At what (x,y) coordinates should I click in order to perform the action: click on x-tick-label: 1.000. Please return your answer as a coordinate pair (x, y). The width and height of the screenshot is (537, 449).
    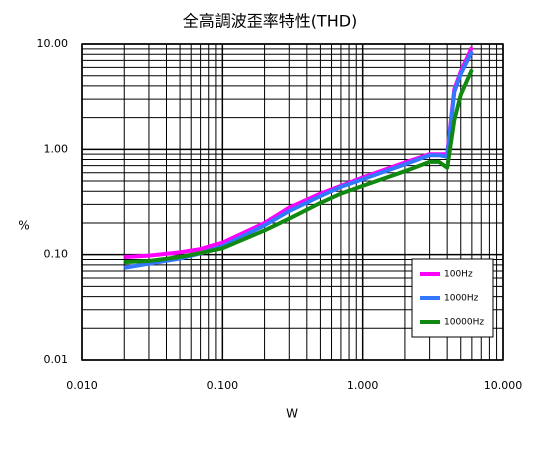
    Looking at the image, I should click on (363, 385).